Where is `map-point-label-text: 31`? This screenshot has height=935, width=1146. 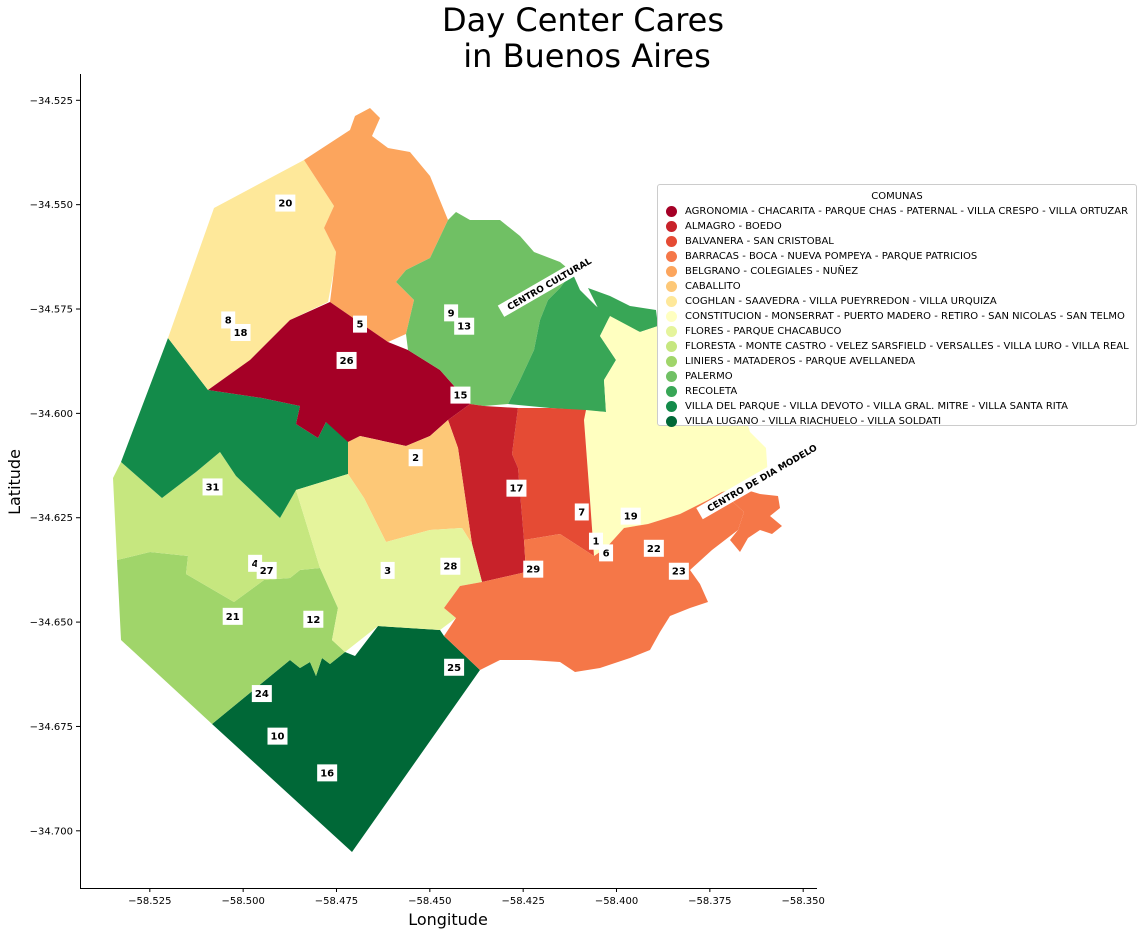
map-point-label-text: 31 is located at coordinates (213, 487).